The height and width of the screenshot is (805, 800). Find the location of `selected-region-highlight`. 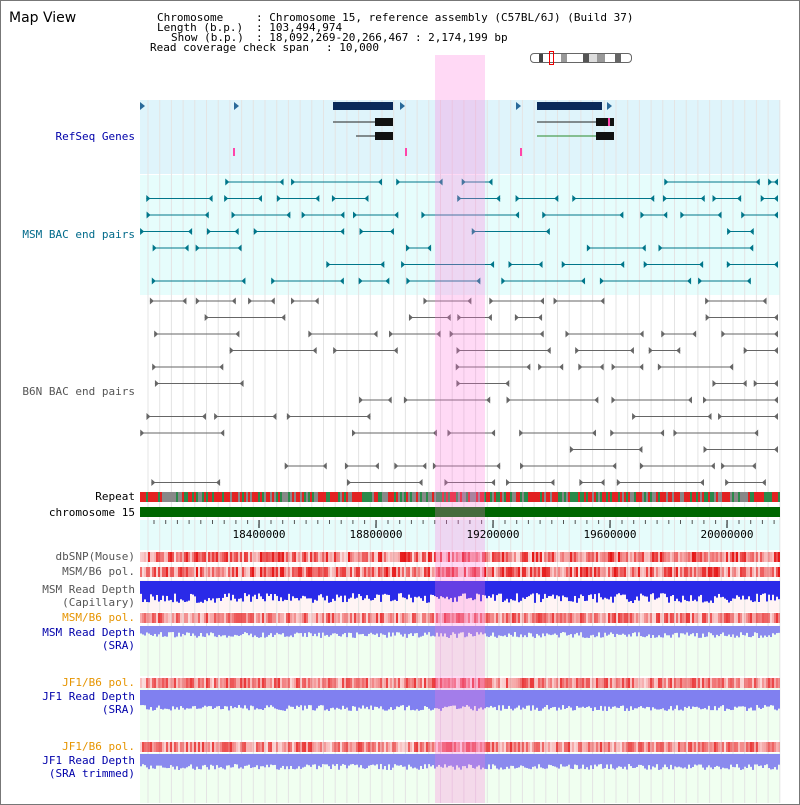

selected-region-highlight is located at coordinates (460, 429).